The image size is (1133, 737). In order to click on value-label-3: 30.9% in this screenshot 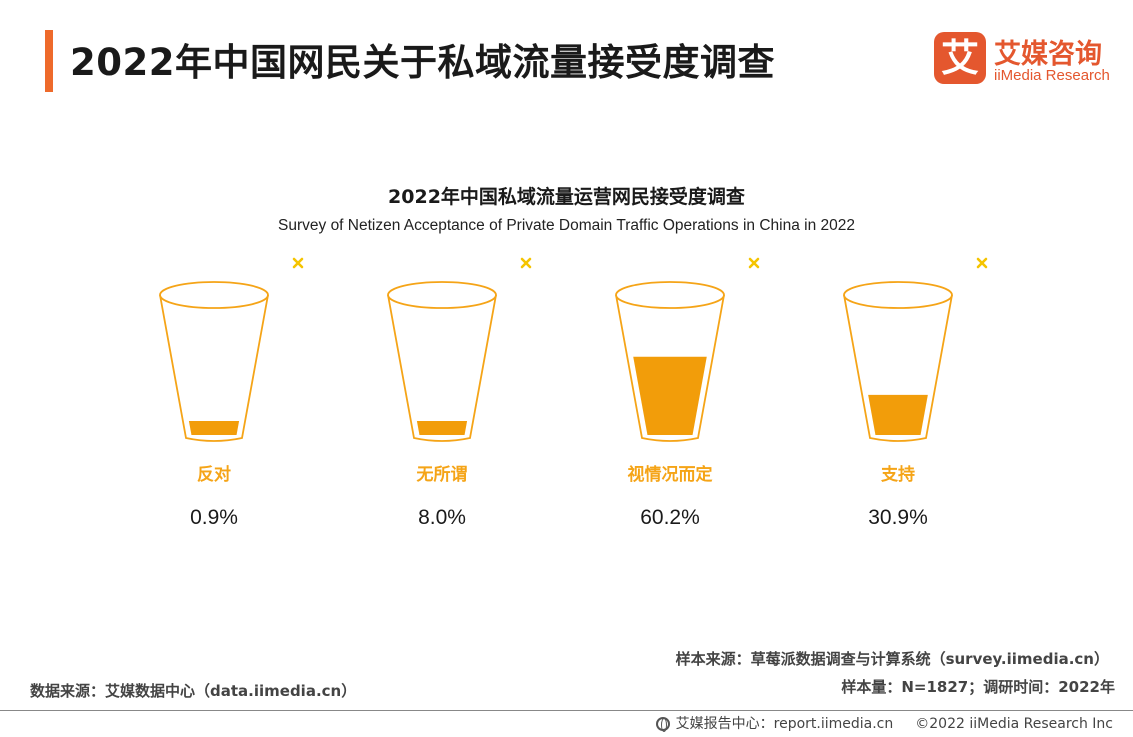, I will do `click(898, 517)`.